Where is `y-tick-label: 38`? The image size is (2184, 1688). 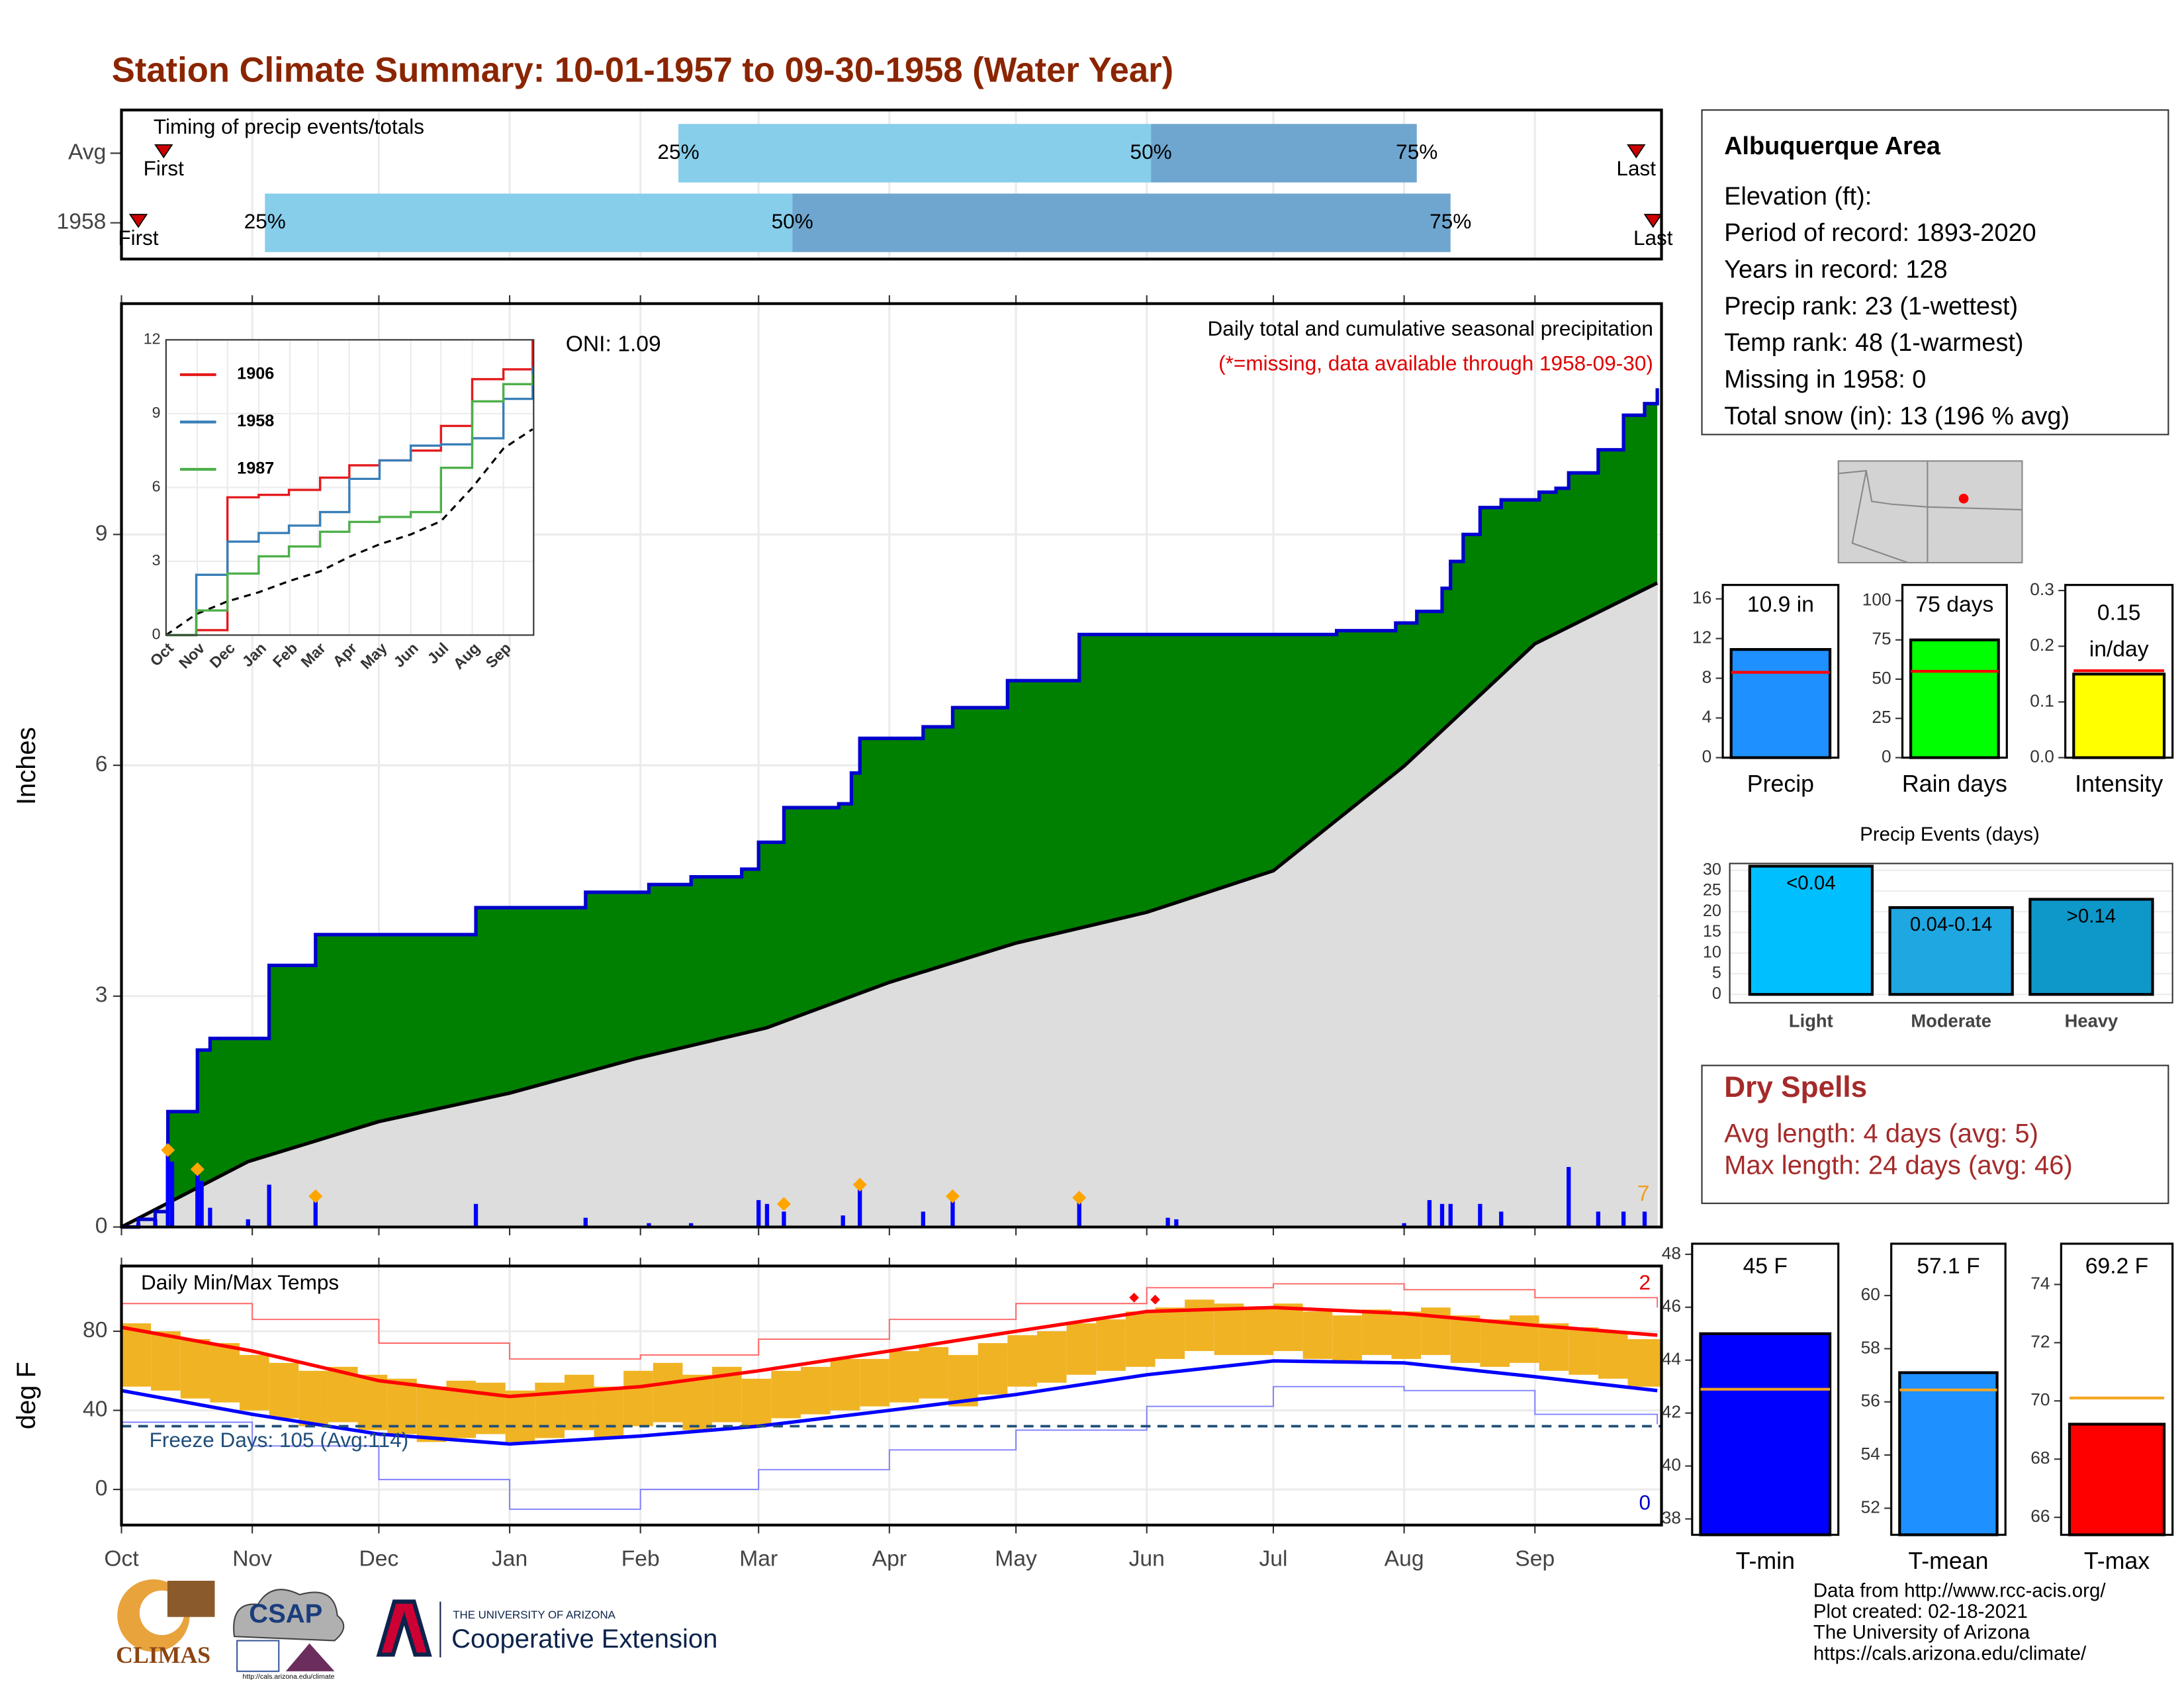
y-tick-label: 38 is located at coordinates (1672, 1518).